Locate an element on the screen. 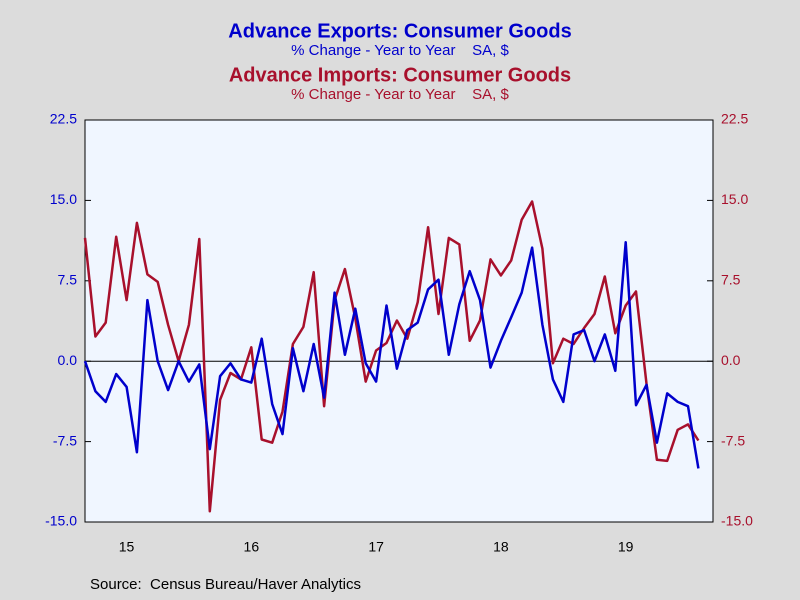 This screenshot has height=600, width=800. y2-tick-label: 7.5 is located at coordinates (731, 280).